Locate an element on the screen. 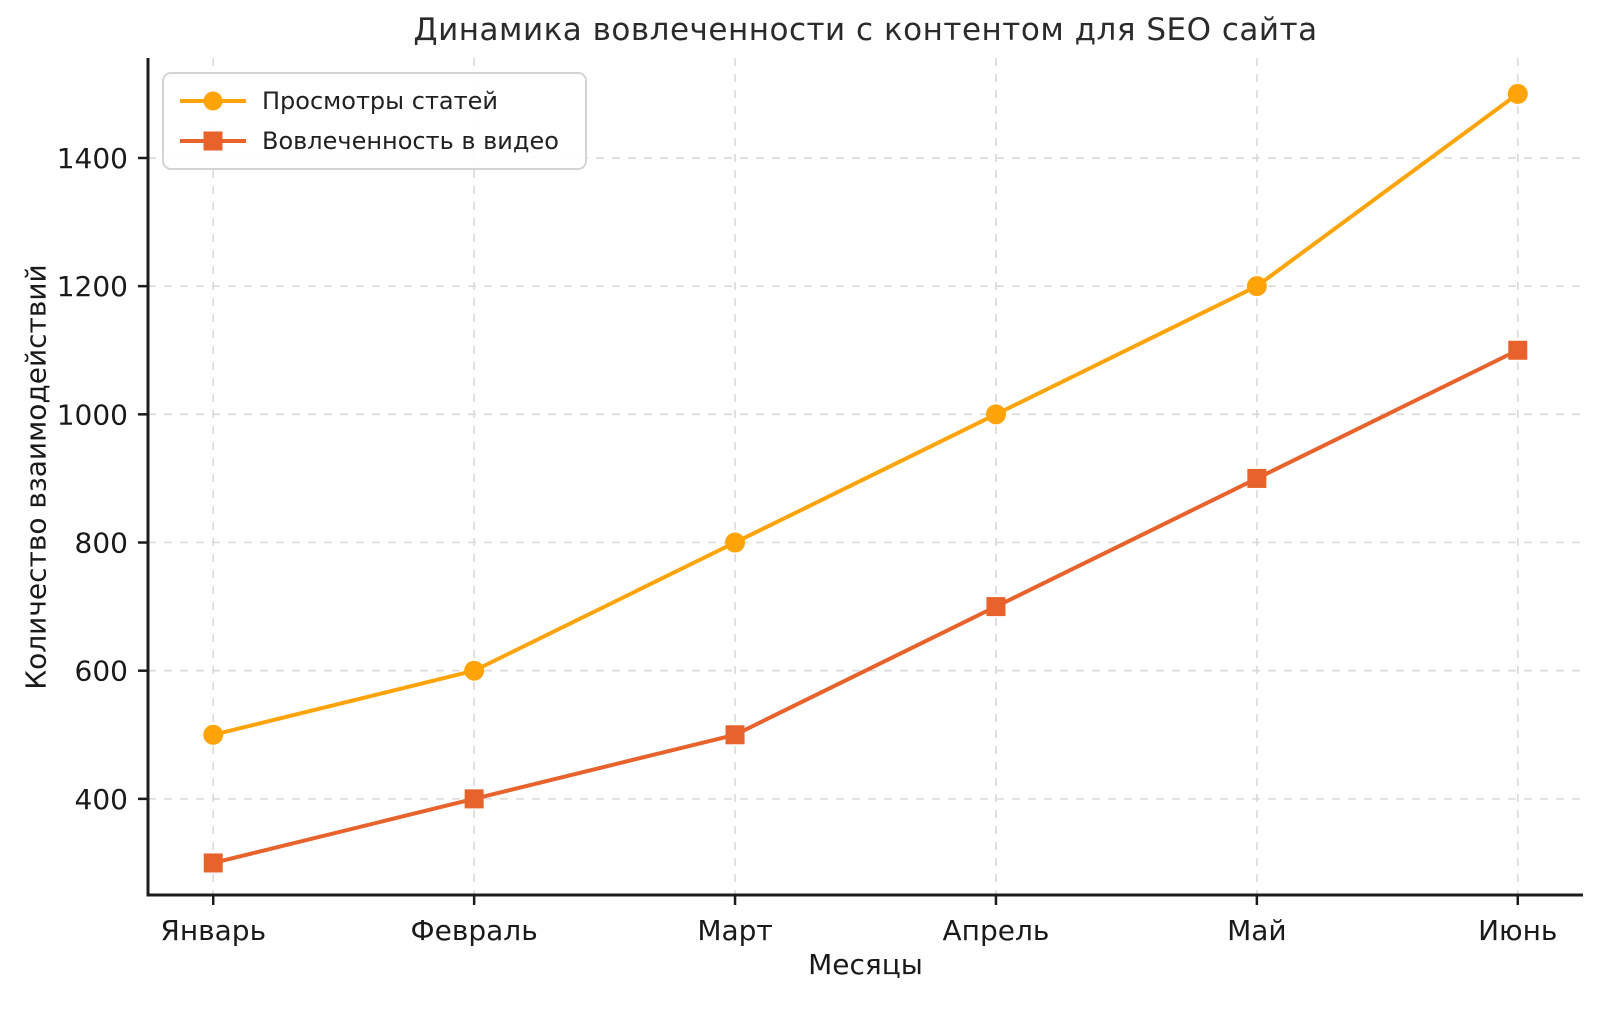  legend-item: Вовлеченность в видео is located at coordinates (369, 141).